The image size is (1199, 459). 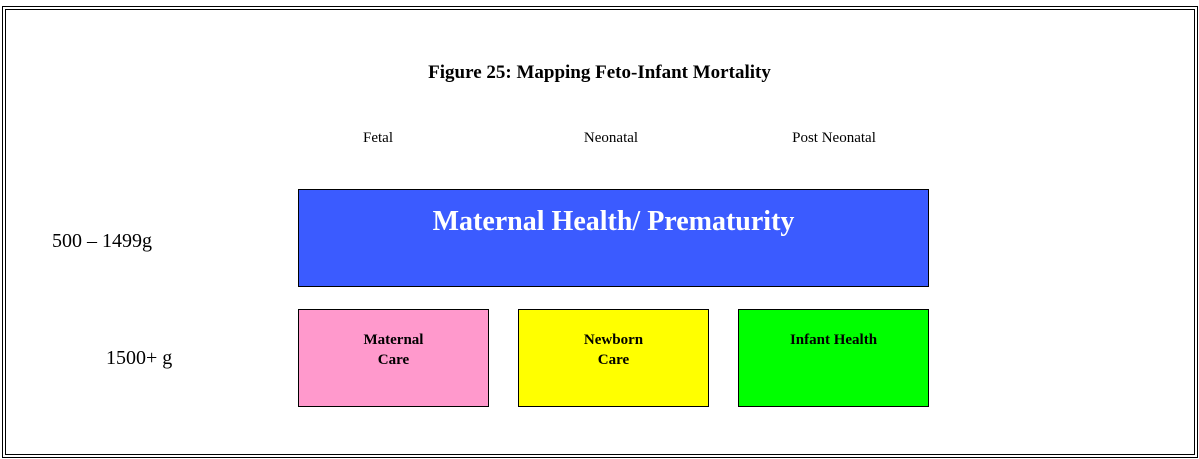 I want to click on box-line: Newborn, so click(x=613, y=340).